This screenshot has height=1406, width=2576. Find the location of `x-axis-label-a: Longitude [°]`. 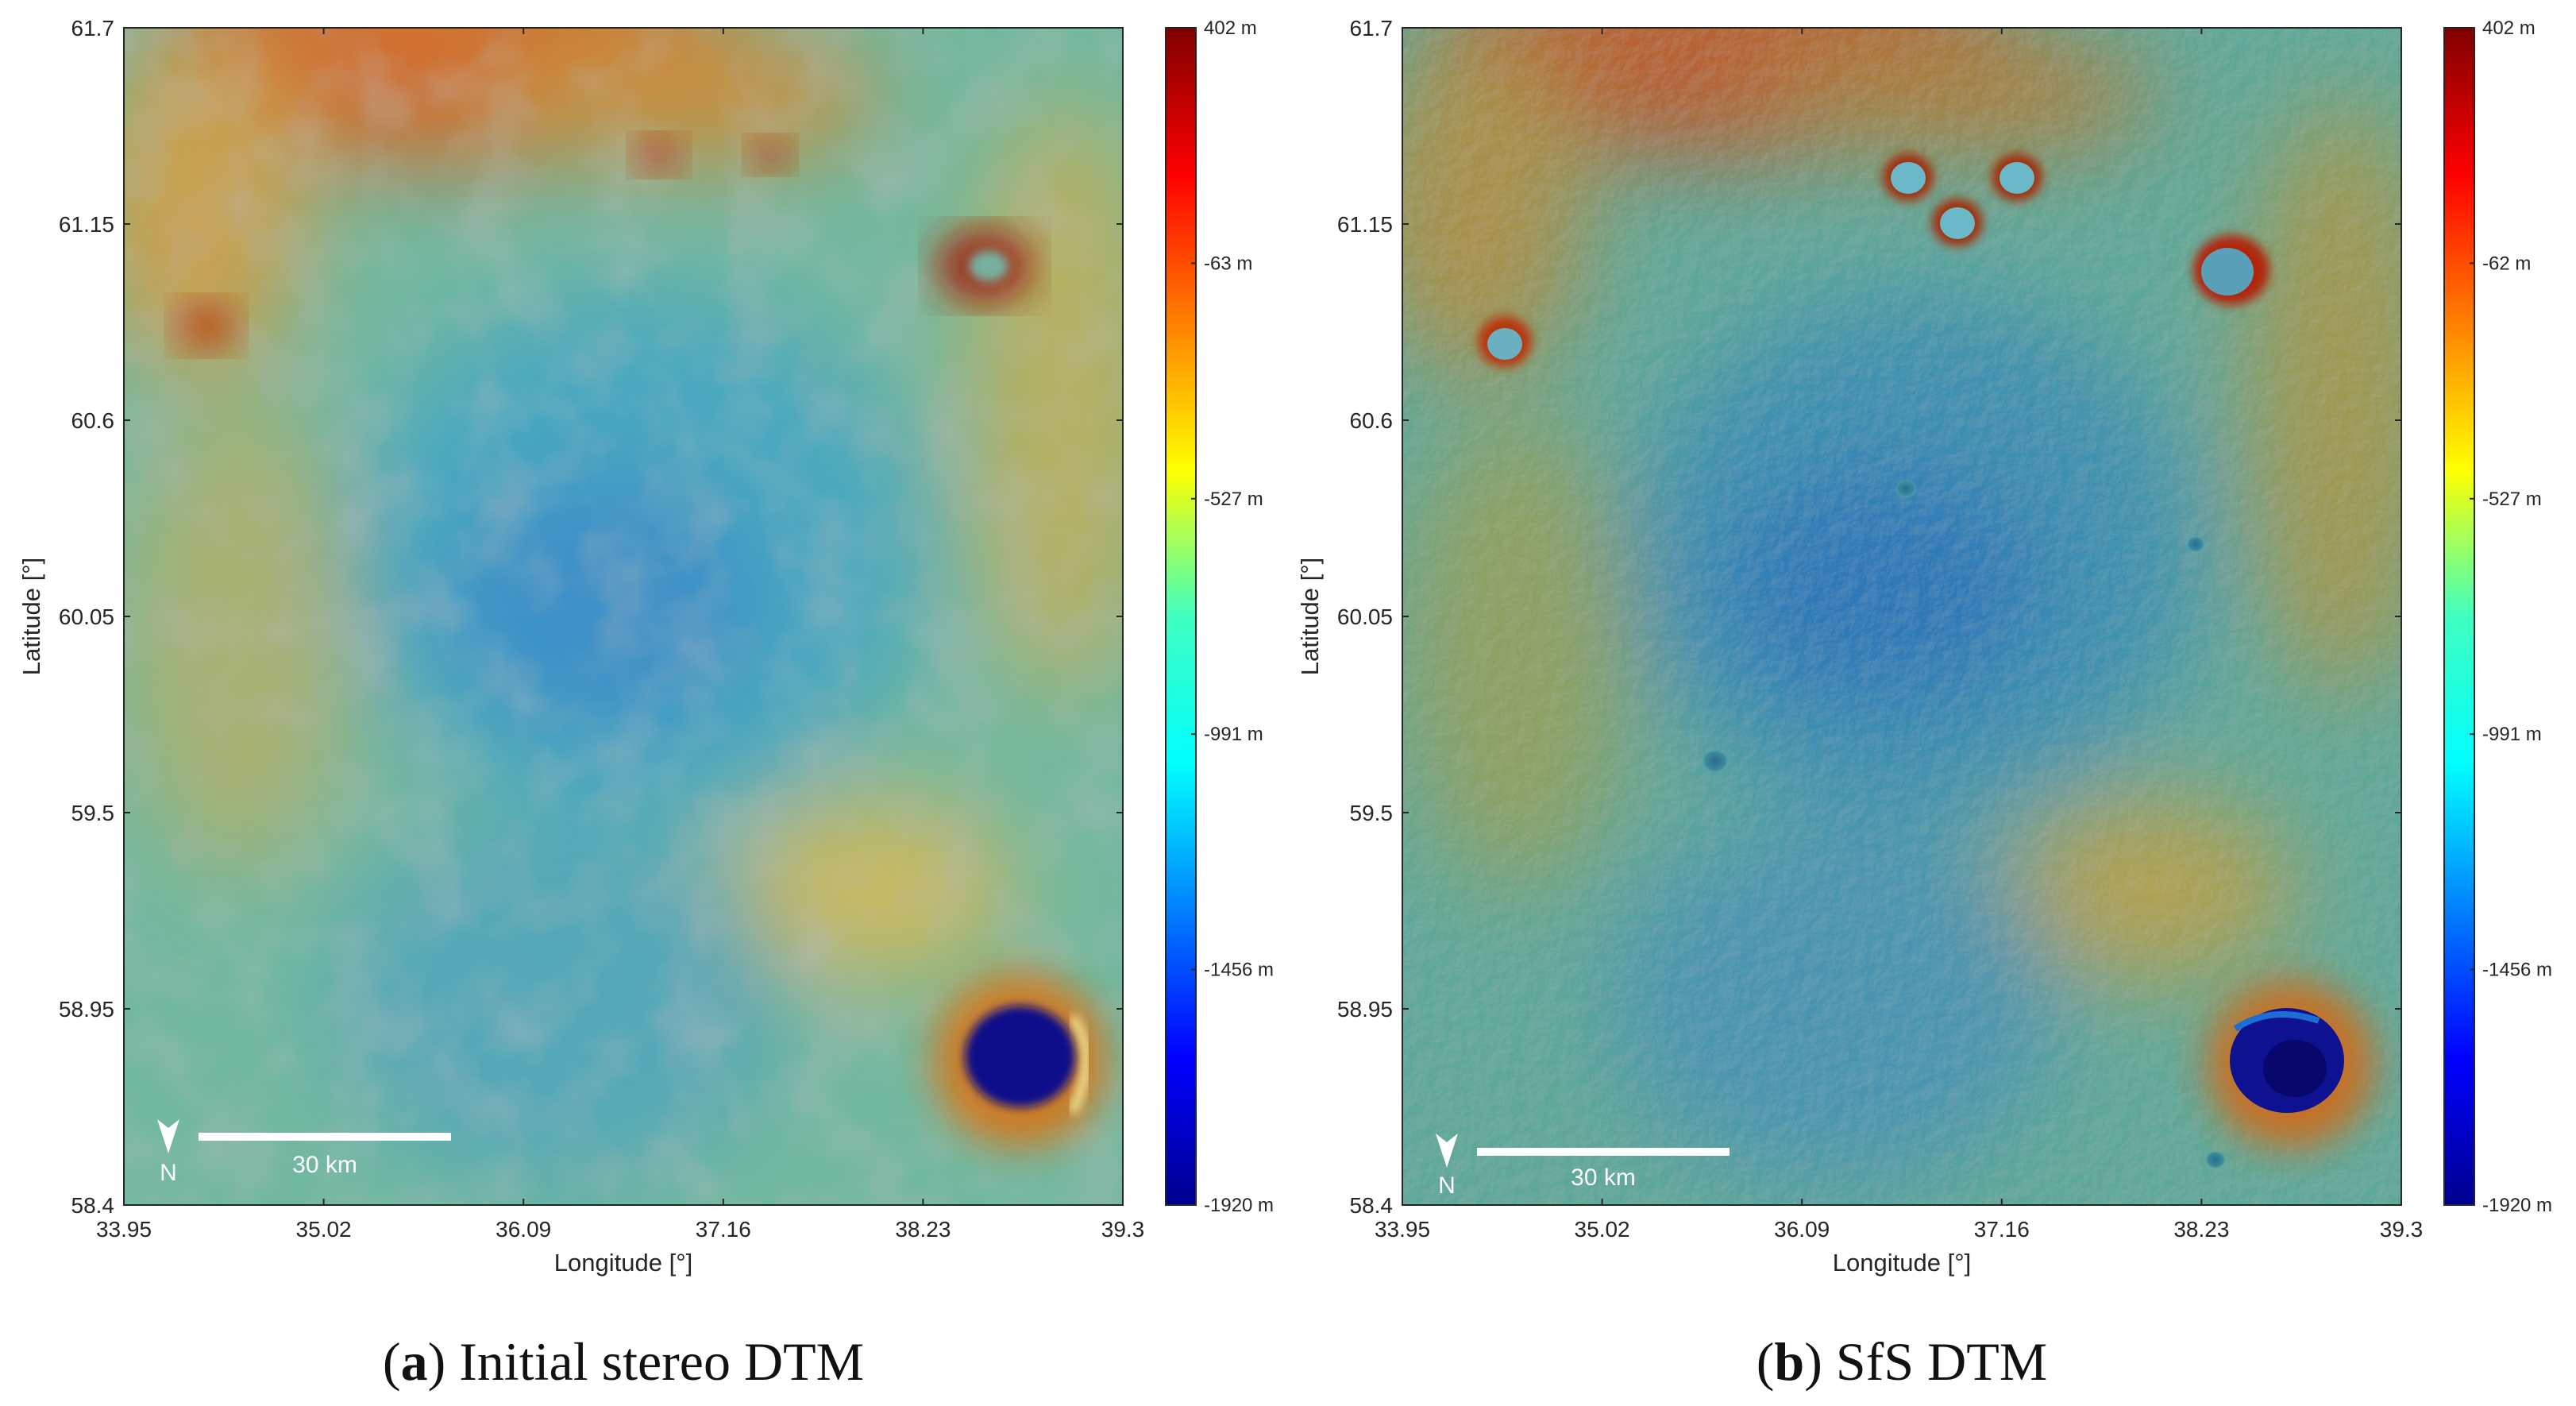

x-axis-label-a: Longitude [°] is located at coordinates (623, 1263).